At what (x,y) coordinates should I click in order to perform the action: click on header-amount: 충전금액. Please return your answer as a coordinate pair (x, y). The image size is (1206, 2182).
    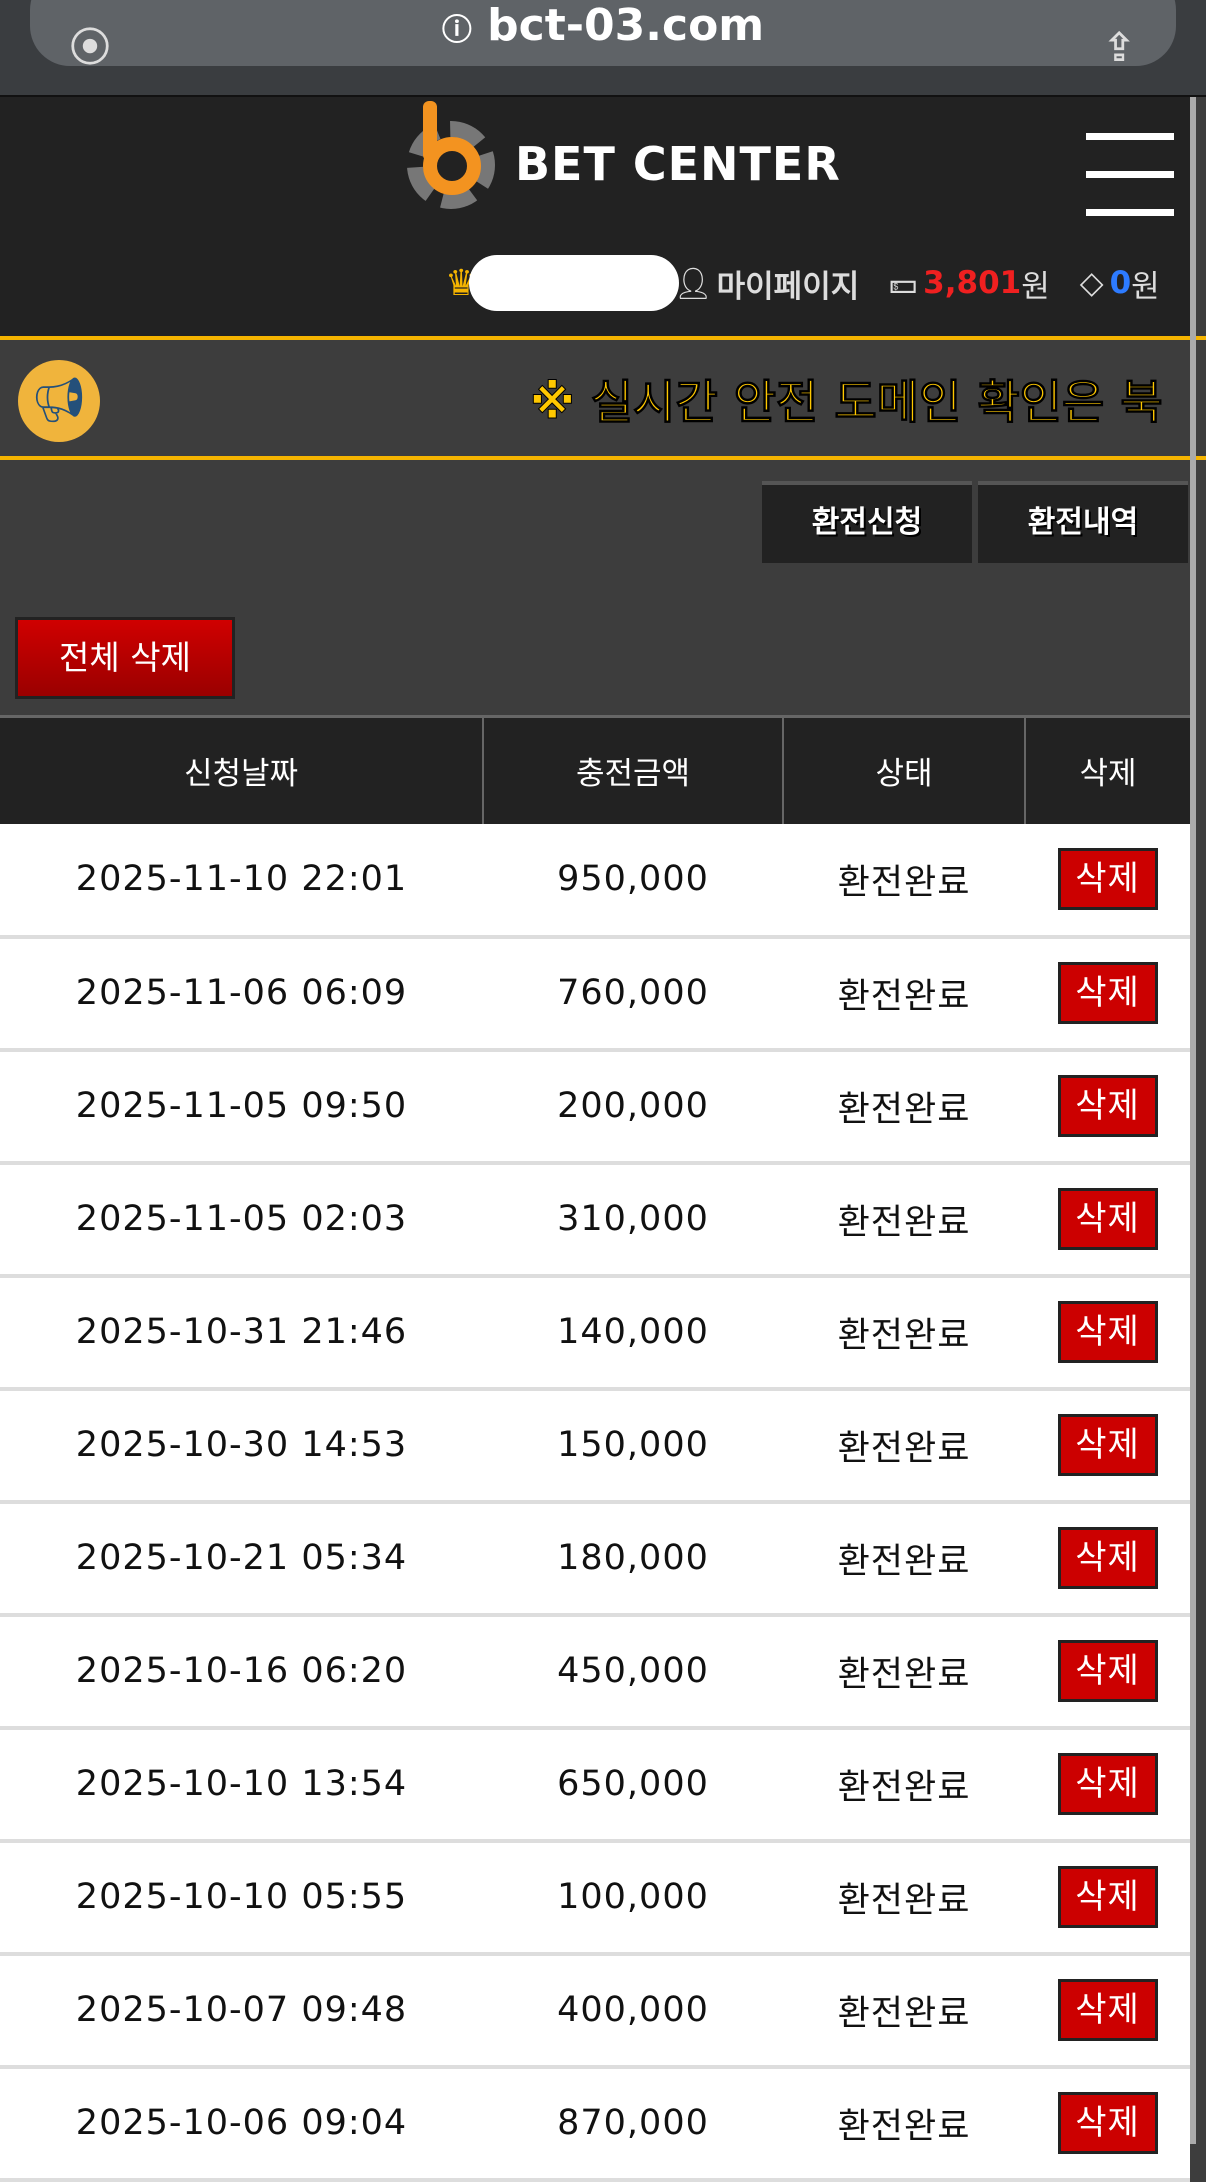
    Looking at the image, I should click on (632, 769).